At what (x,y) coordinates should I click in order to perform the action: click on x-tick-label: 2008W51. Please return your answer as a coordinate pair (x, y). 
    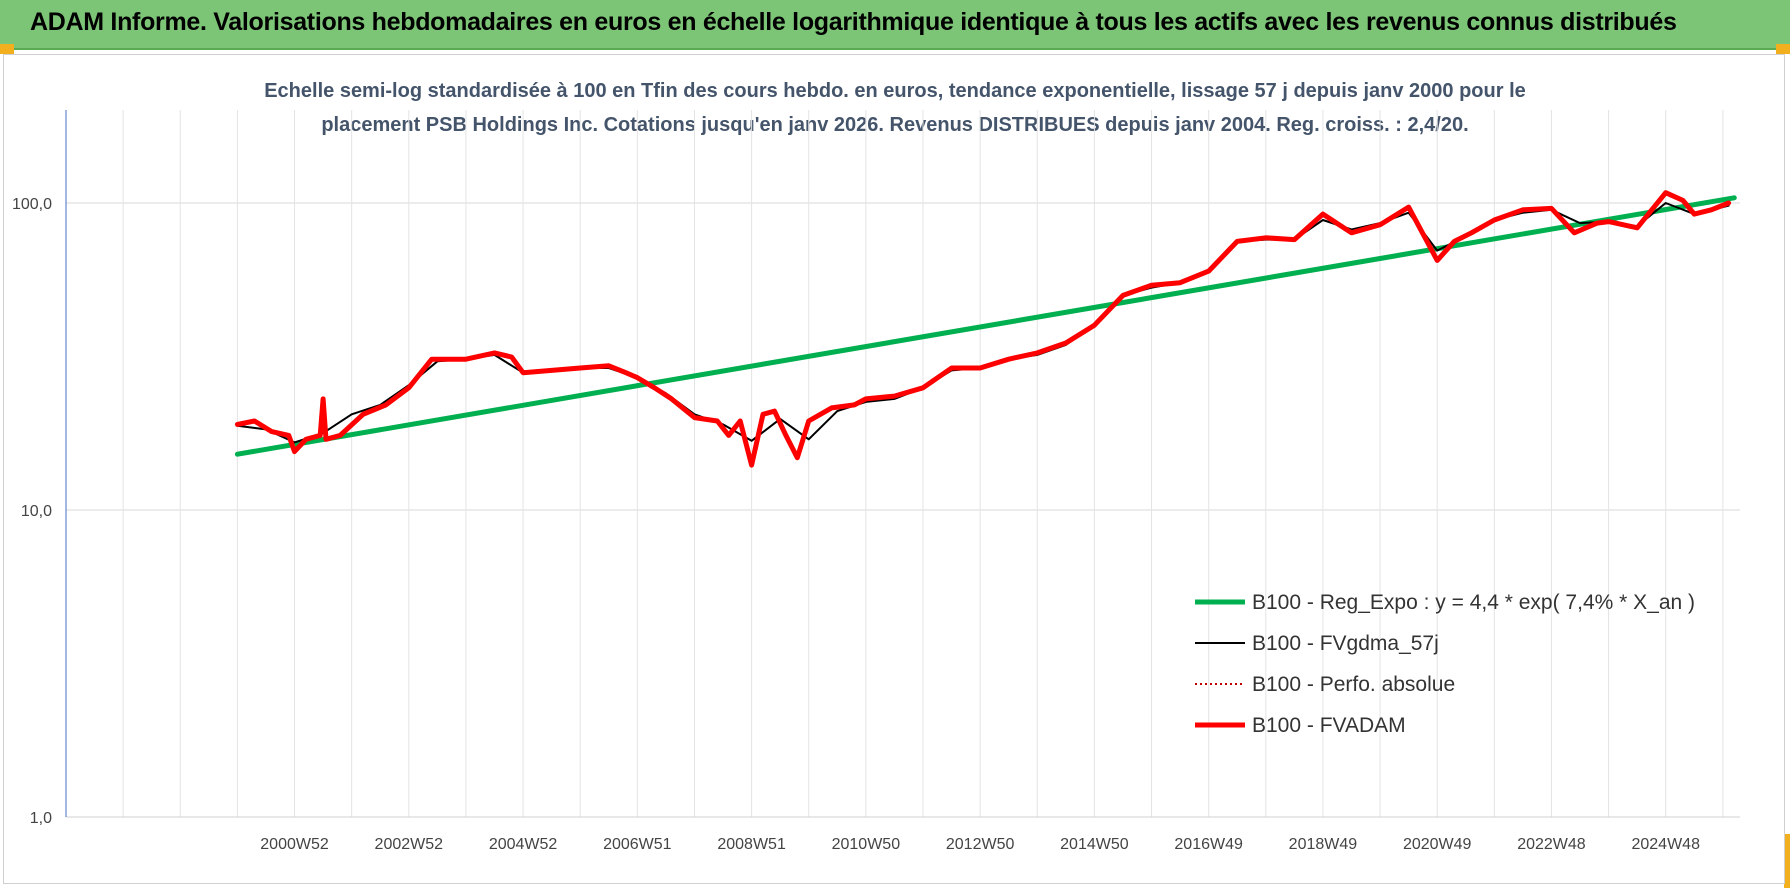
    Looking at the image, I should click on (751, 844).